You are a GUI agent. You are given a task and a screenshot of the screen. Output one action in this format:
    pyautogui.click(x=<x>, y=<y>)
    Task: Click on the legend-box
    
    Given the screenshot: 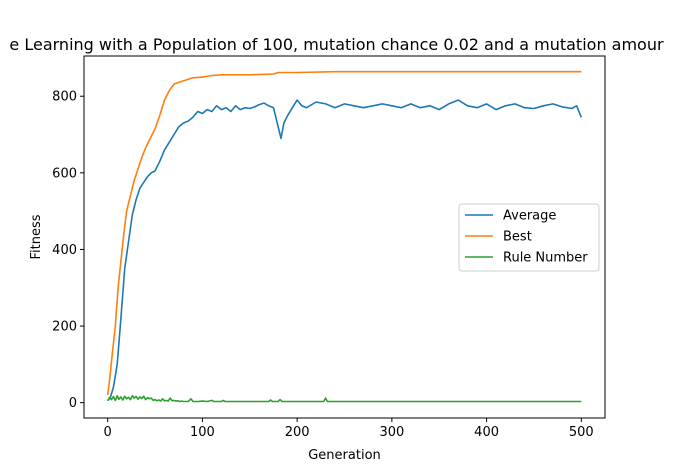 What is the action you would take?
    pyautogui.click(x=529, y=237)
    